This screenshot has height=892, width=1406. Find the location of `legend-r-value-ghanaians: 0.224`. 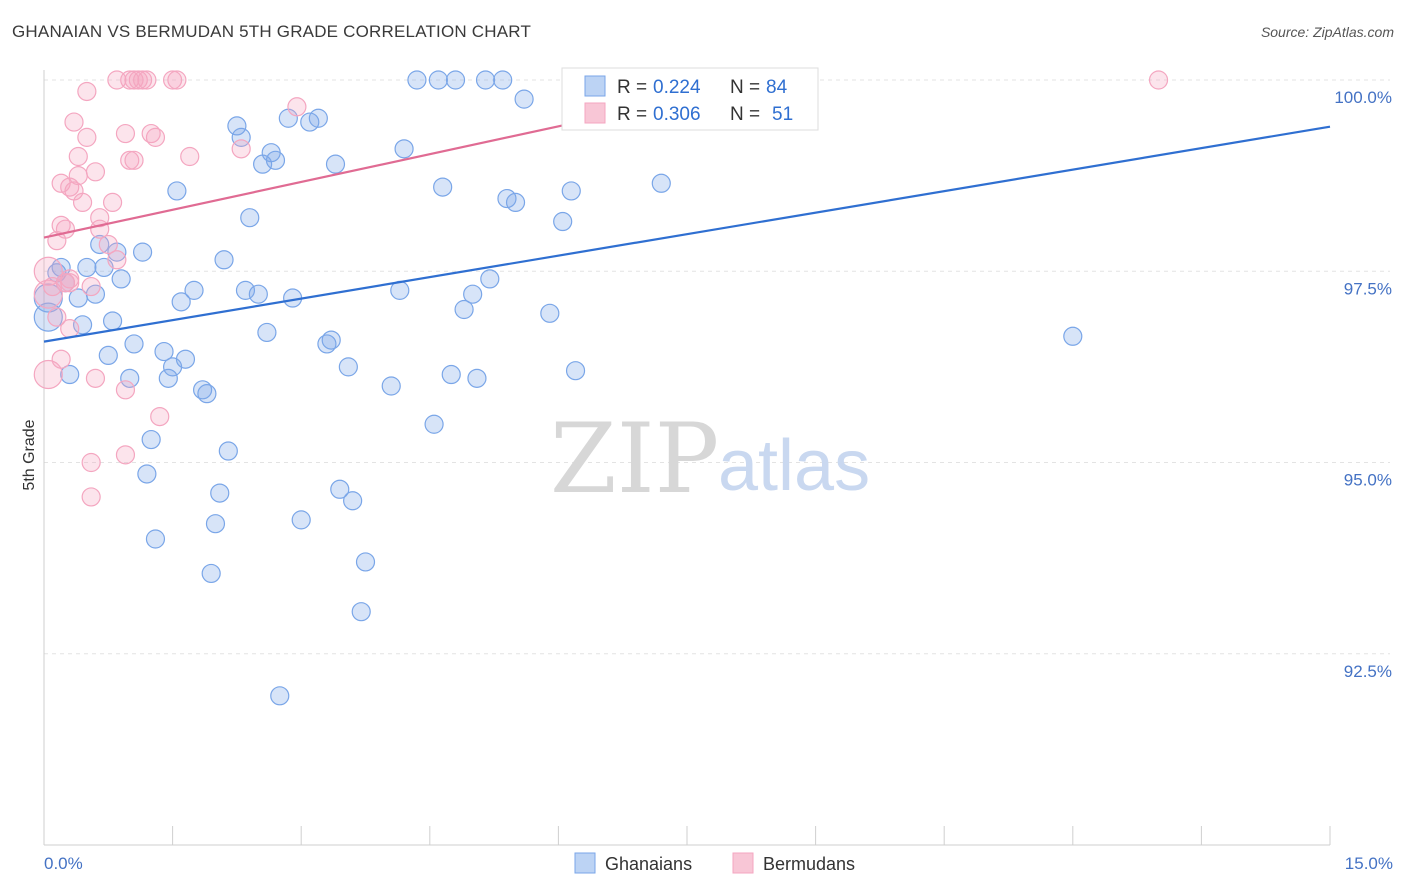

legend-r-value-ghanaians: 0.224 is located at coordinates (677, 87).